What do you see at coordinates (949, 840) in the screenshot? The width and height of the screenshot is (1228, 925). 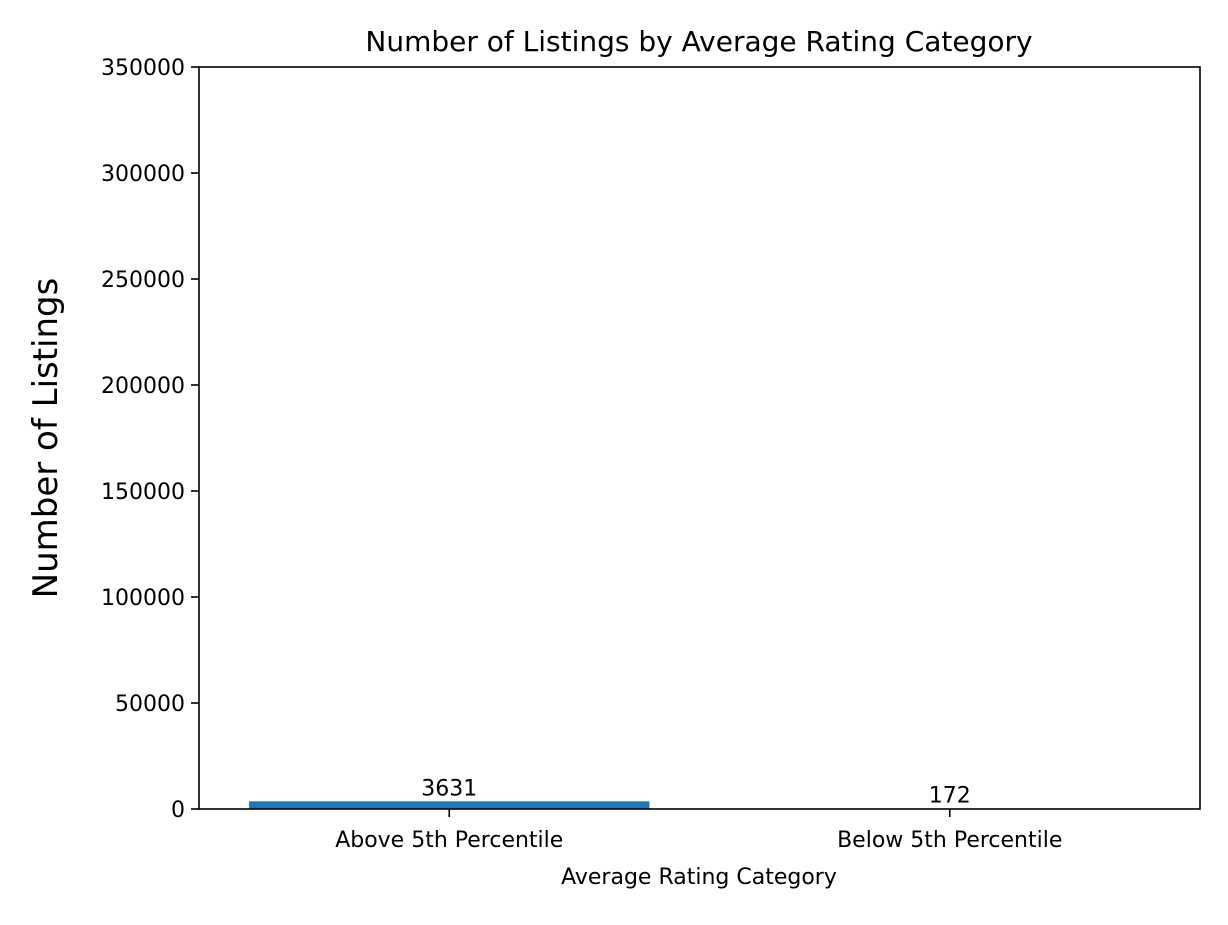 I see `x-tick-label: Below 5th Percentile` at bounding box center [949, 840].